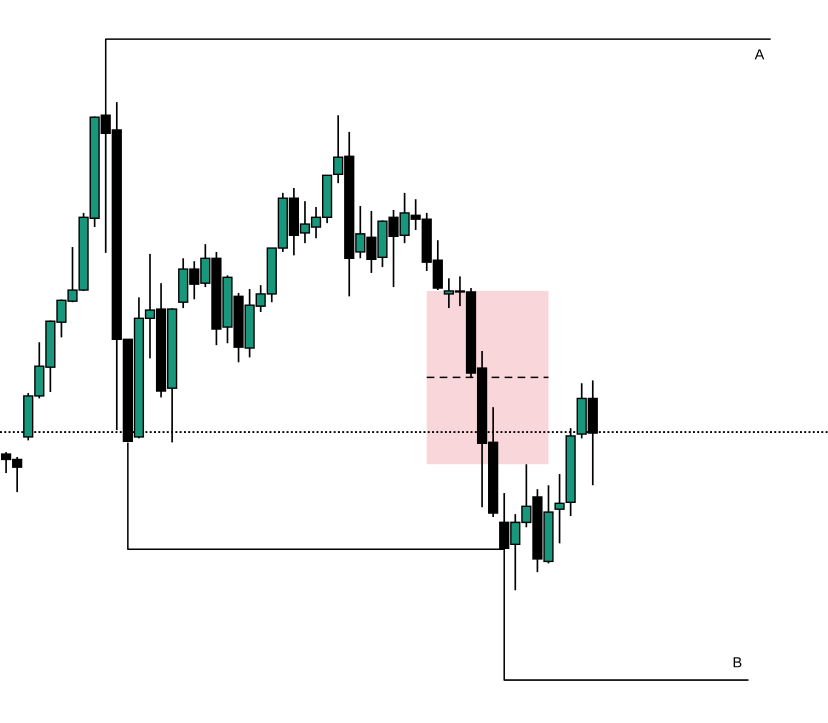 The height and width of the screenshot is (723, 828). Describe the element at coordinates (759, 54) in the screenshot. I see `series-label: A` at that location.